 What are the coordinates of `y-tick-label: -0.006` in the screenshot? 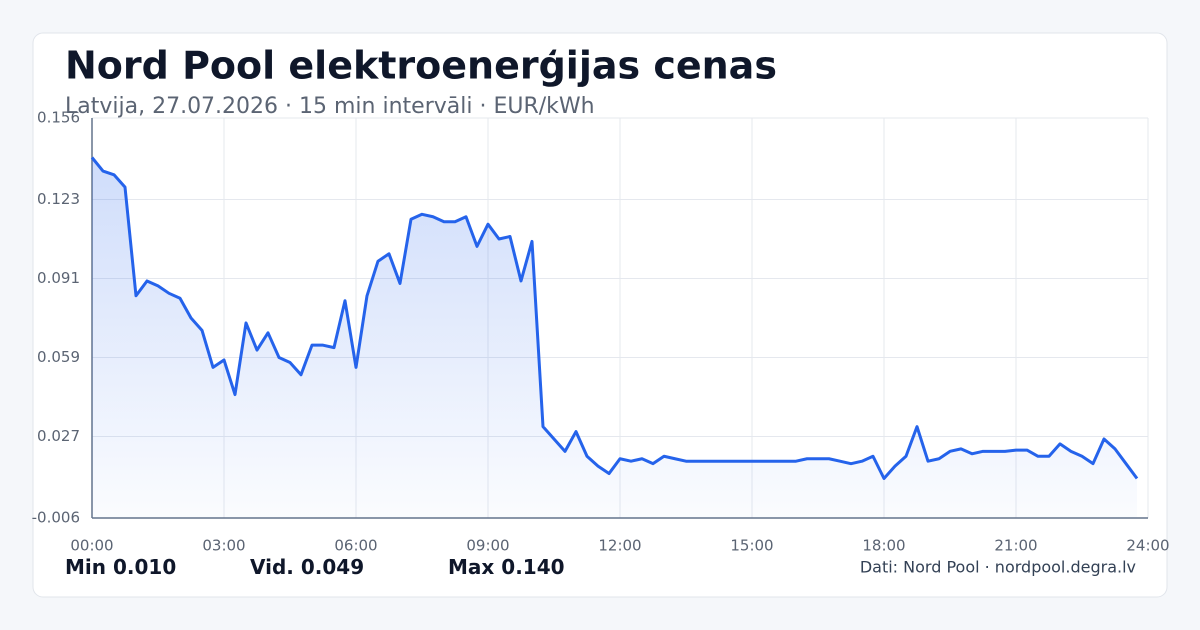 It's located at (56, 518).